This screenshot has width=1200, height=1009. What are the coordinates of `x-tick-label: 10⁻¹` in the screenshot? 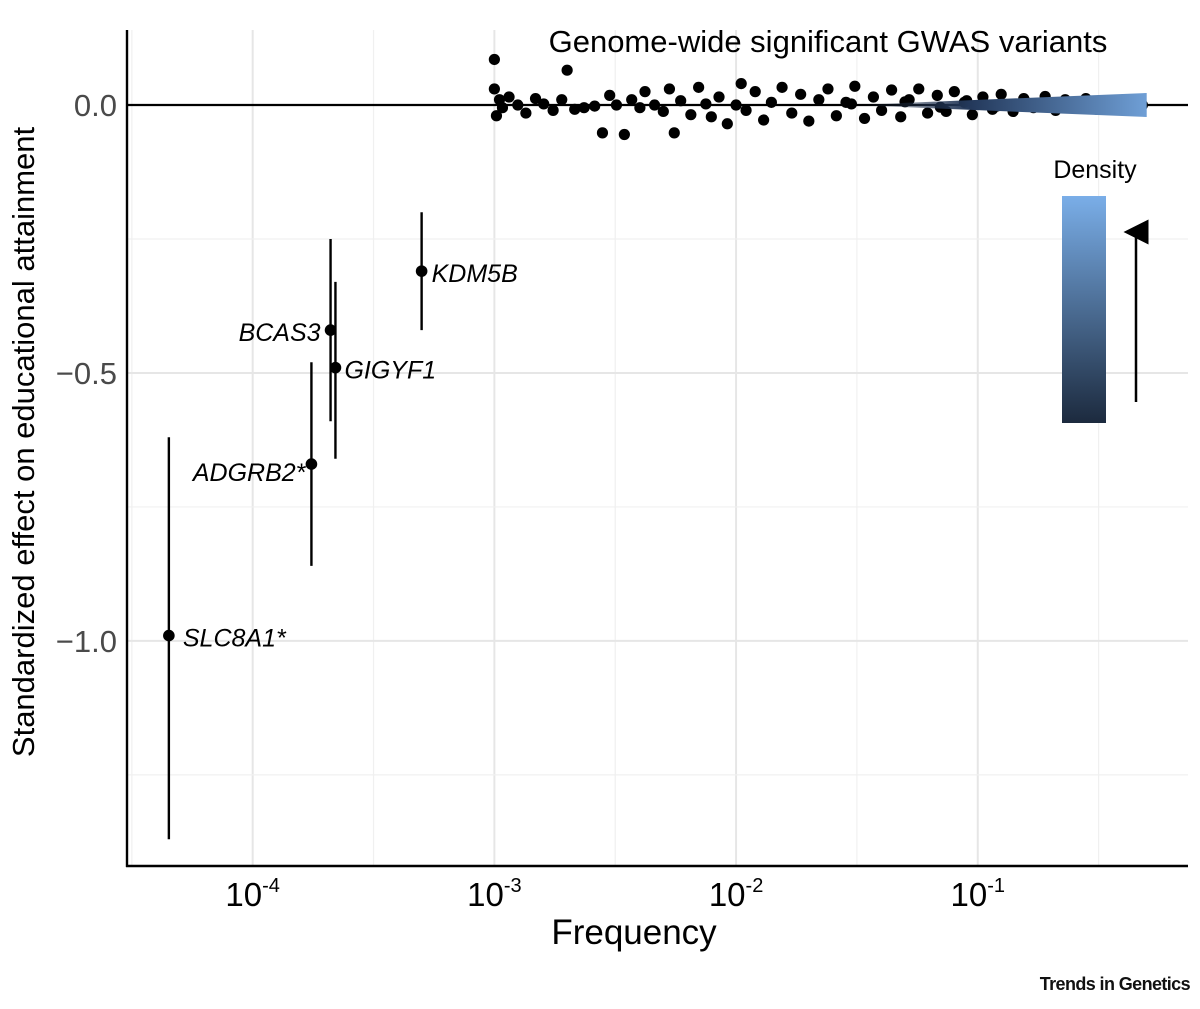 It's located at (978, 894).